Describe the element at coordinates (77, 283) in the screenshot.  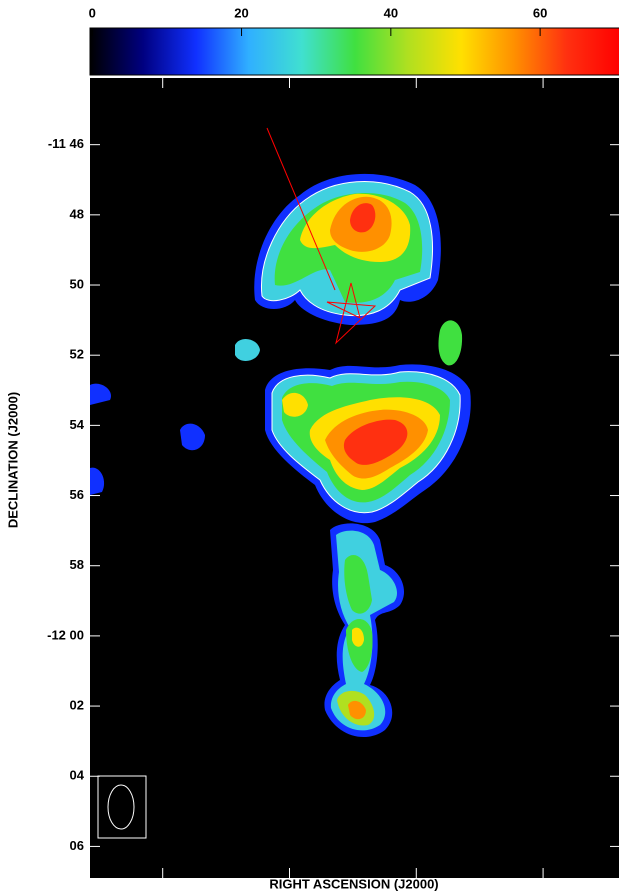
I see `y-tick-label: 50` at that location.